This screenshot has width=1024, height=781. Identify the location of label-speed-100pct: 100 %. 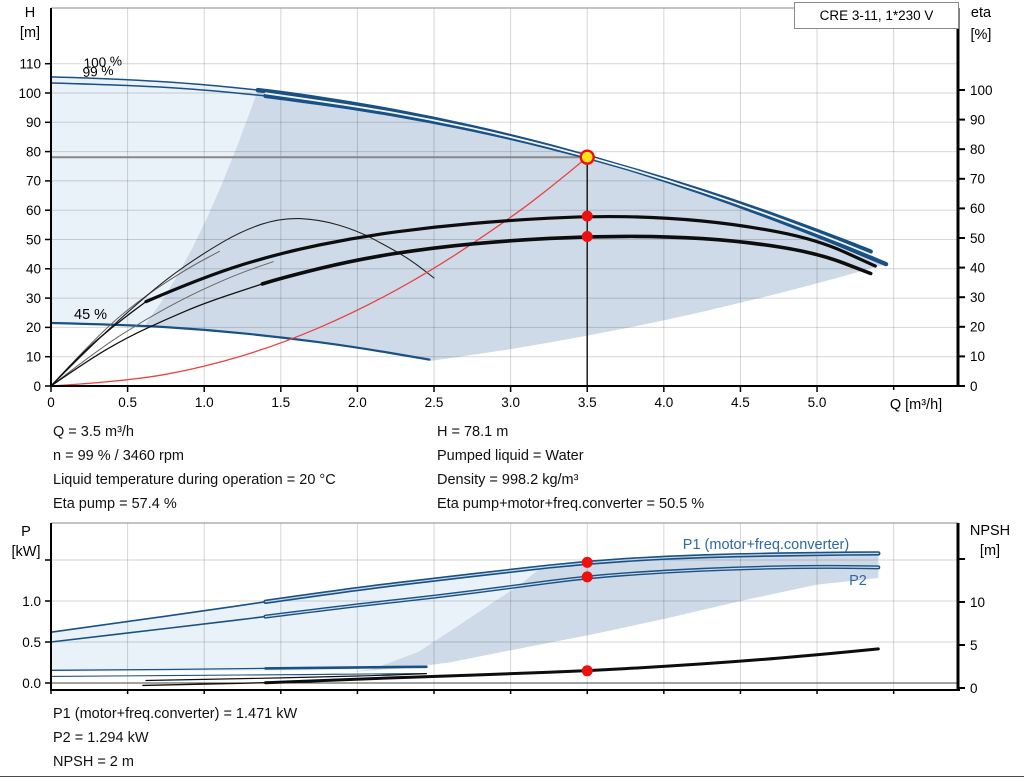
(102, 62).